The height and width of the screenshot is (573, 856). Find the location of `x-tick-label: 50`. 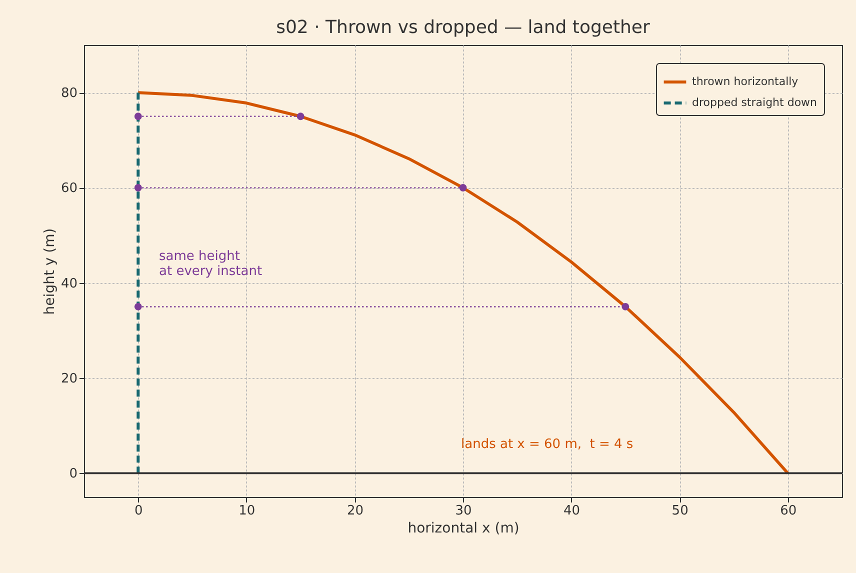

x-tick-label: 50 is located at coordinates (680, 511).